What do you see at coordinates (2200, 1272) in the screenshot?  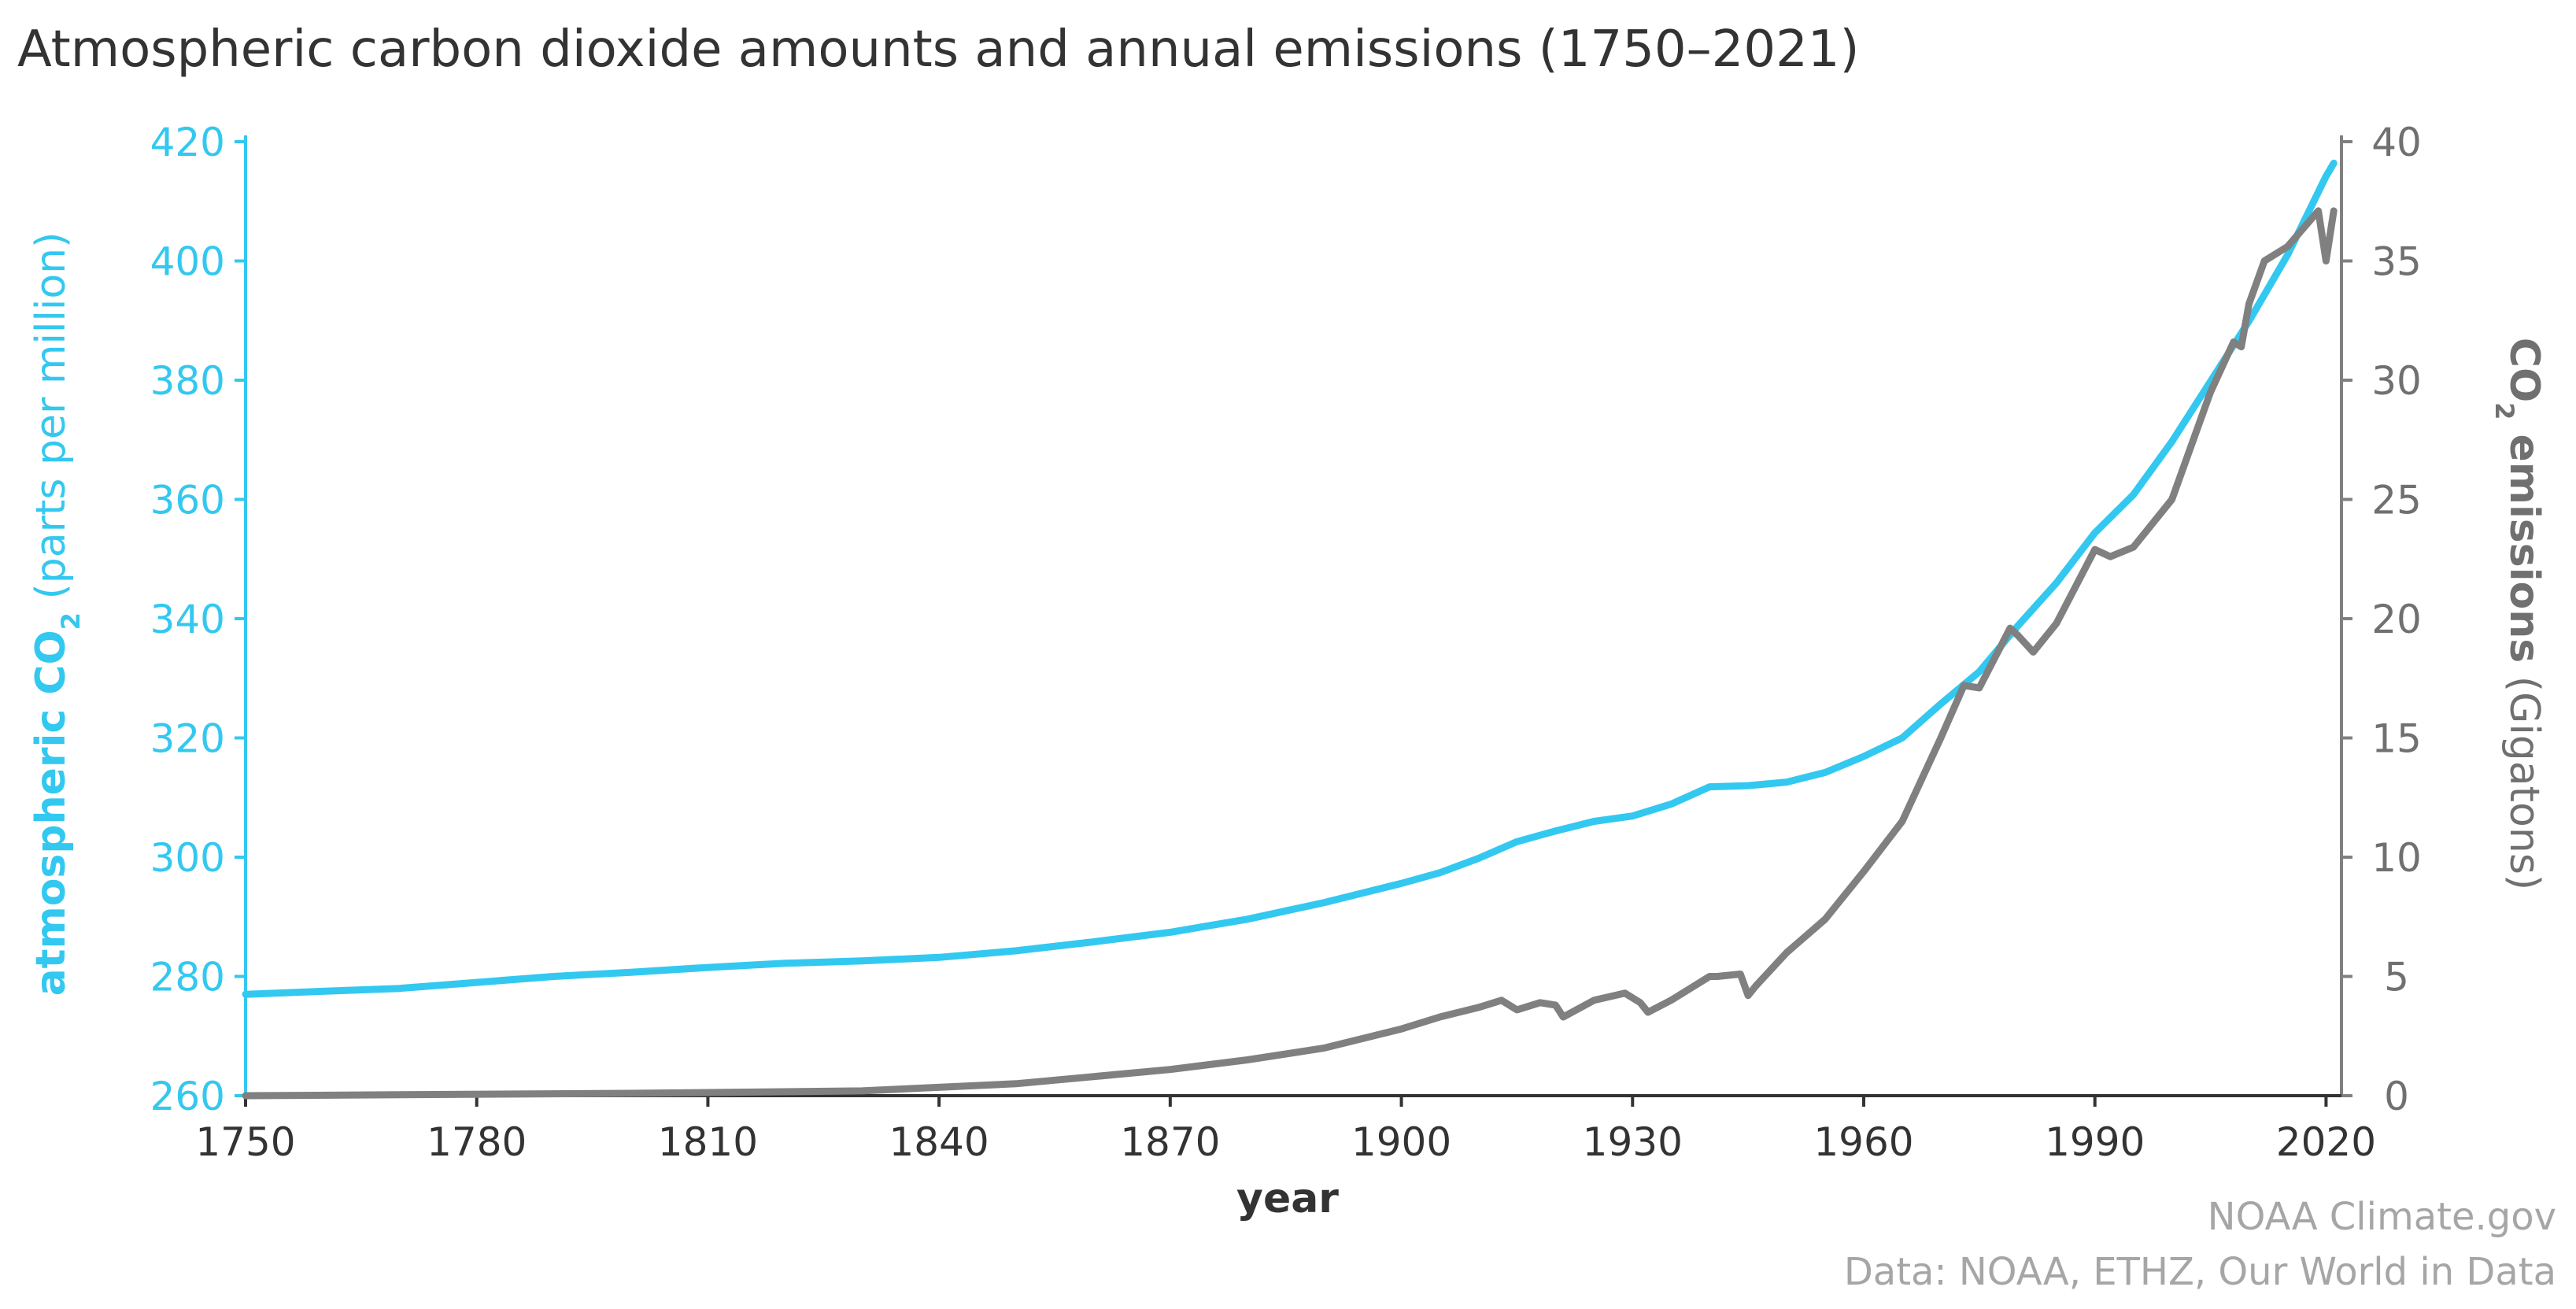 I see `credit-line-2: Data: NOAA, ETHZ, Our World in Data` at bounding box center [2200, 1272].